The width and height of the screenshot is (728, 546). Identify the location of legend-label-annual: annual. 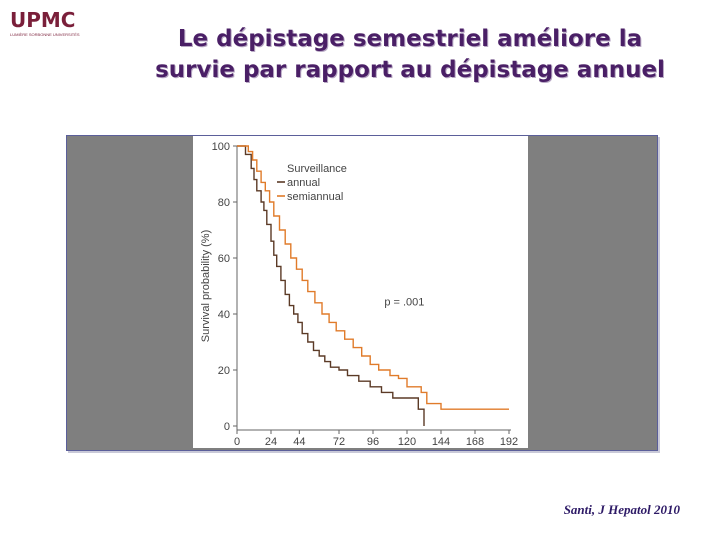
(303, 183).